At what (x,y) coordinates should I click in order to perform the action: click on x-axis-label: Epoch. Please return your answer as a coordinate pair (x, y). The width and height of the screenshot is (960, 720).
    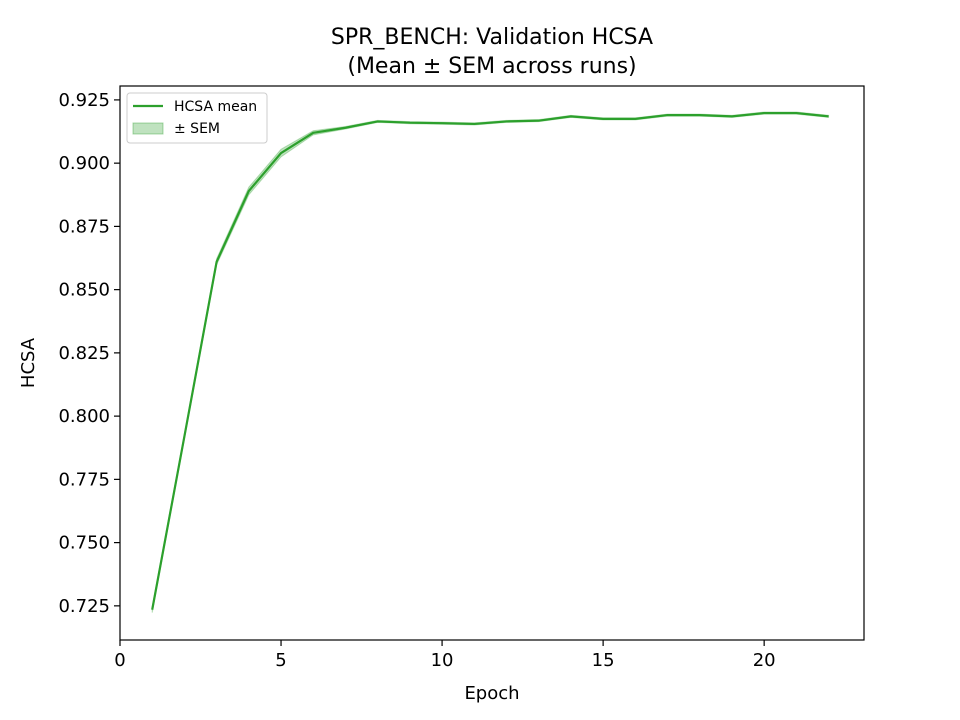
    Looking at the image, I should click on (491, 693).